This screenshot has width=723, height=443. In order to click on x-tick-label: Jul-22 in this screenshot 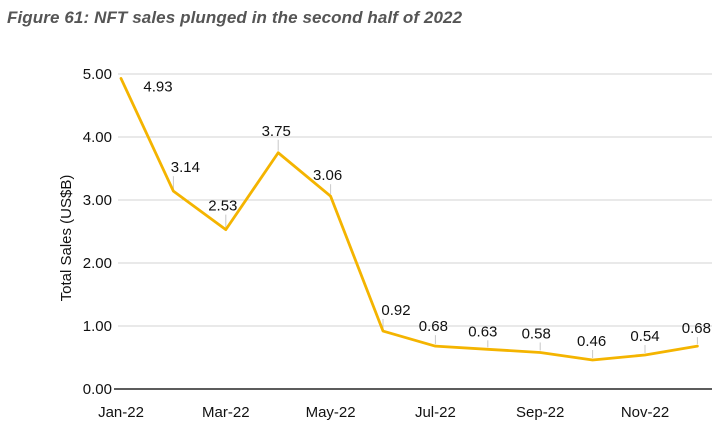, I will do `click(435, 412)`.